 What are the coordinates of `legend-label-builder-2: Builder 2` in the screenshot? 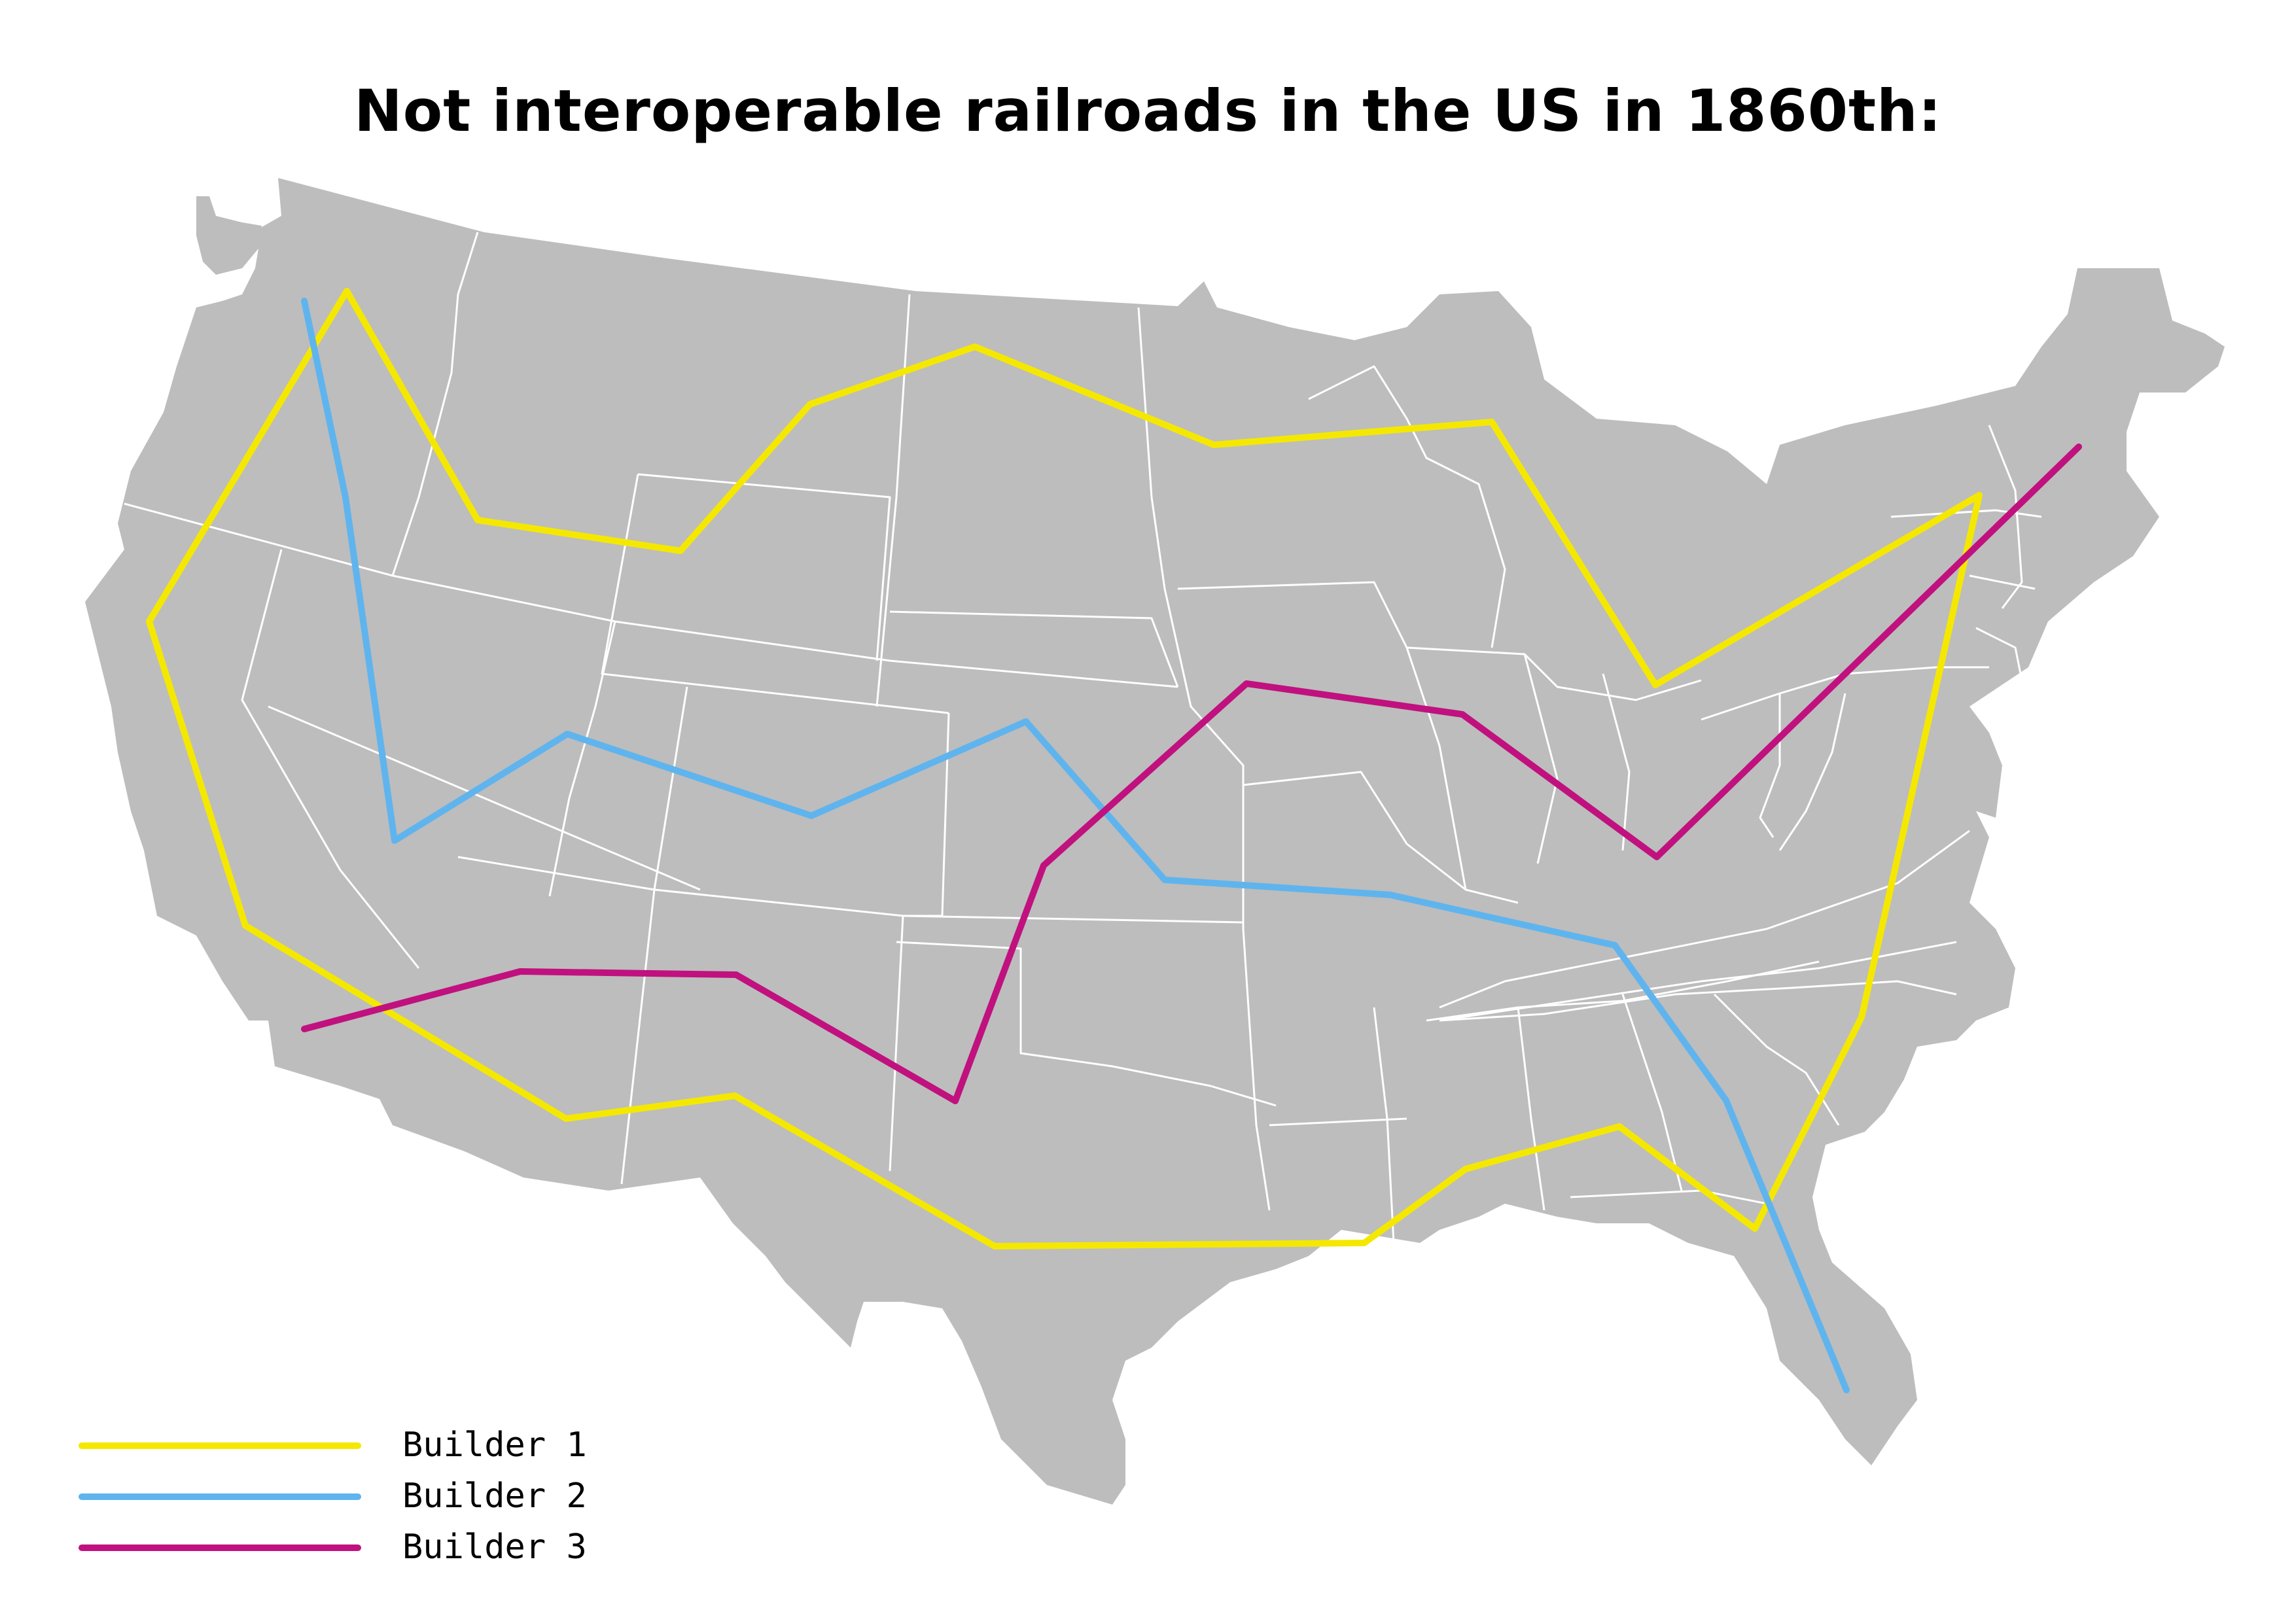 It's located at (495, 1496).